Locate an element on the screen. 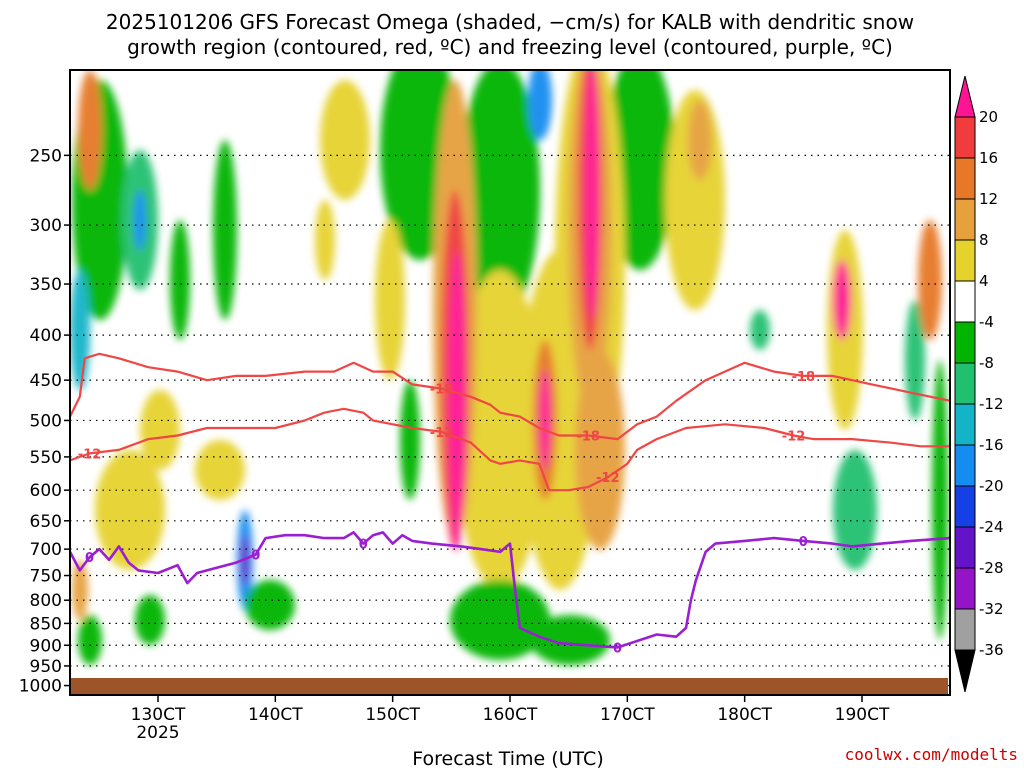  x-axis-year-label: 2025 is located at coordinates (157, 733).